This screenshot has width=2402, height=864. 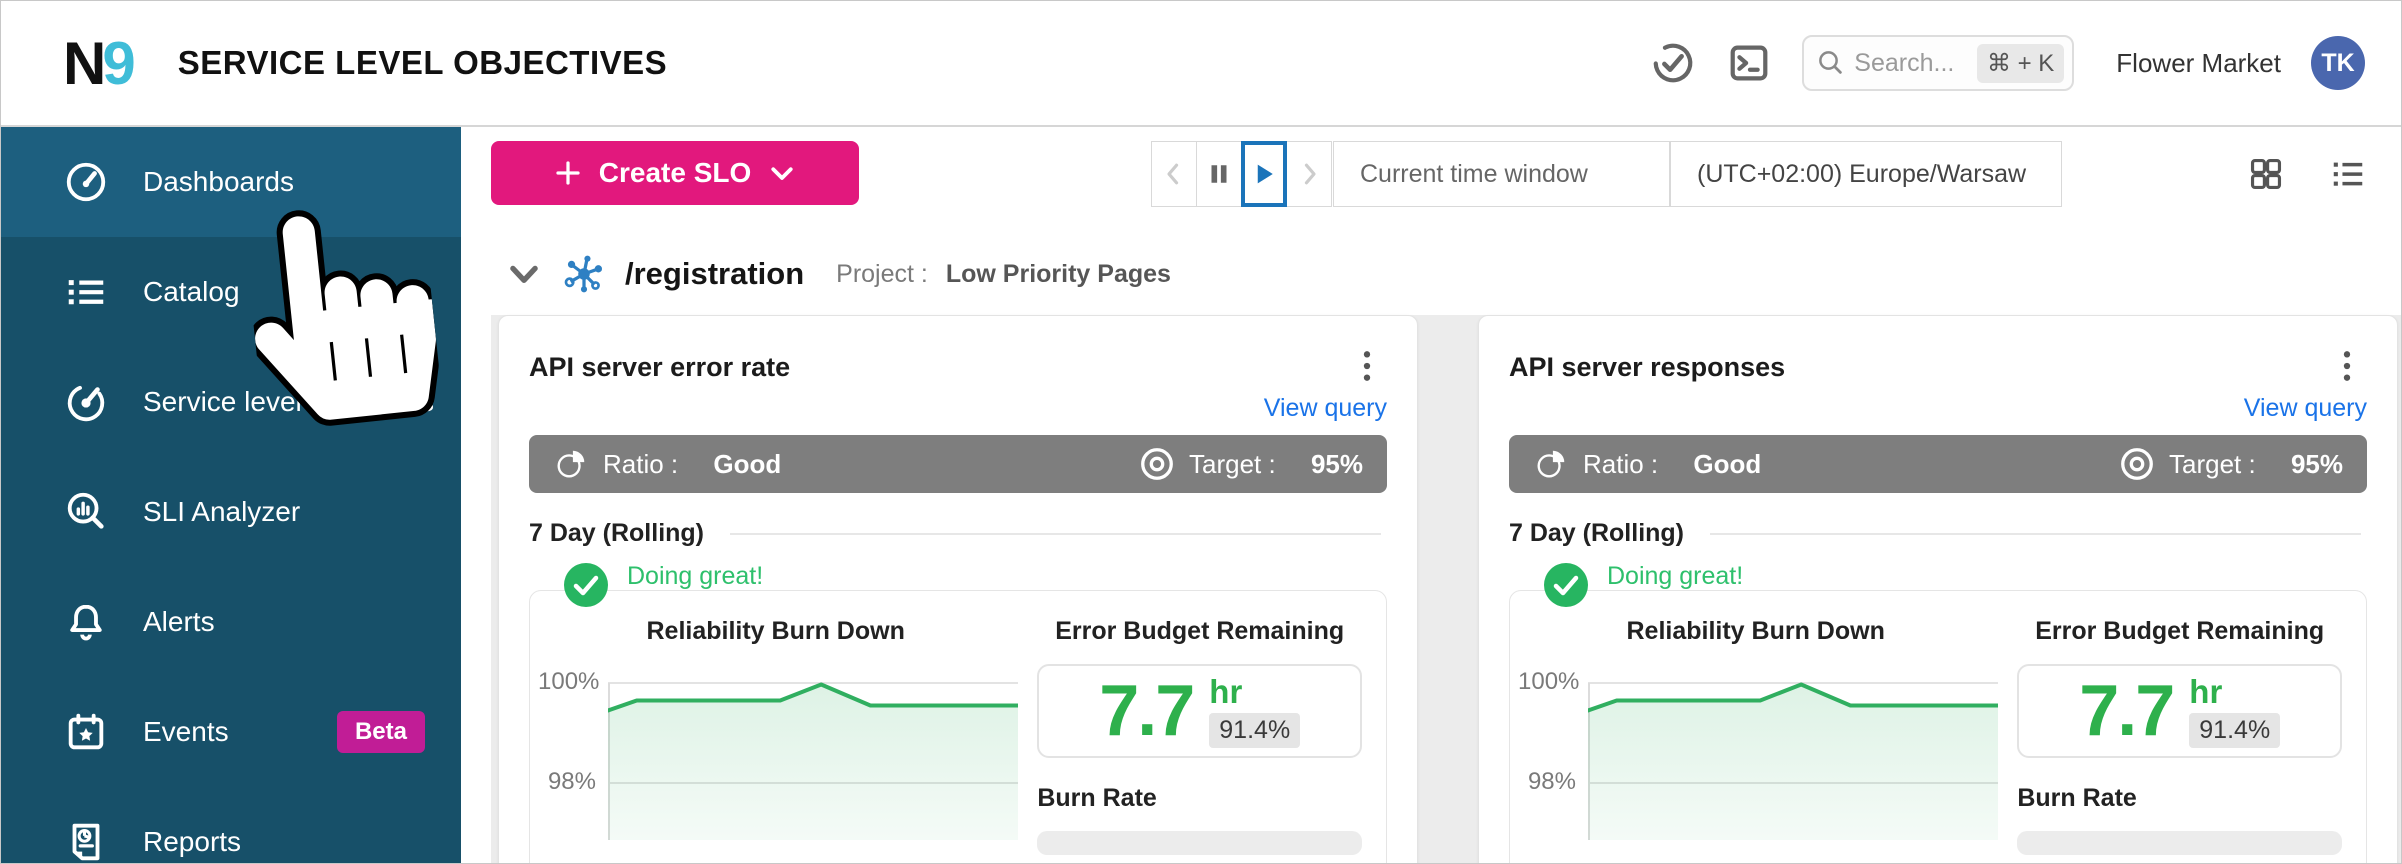 I want to click on list-icon, so click(x=86, y=292).